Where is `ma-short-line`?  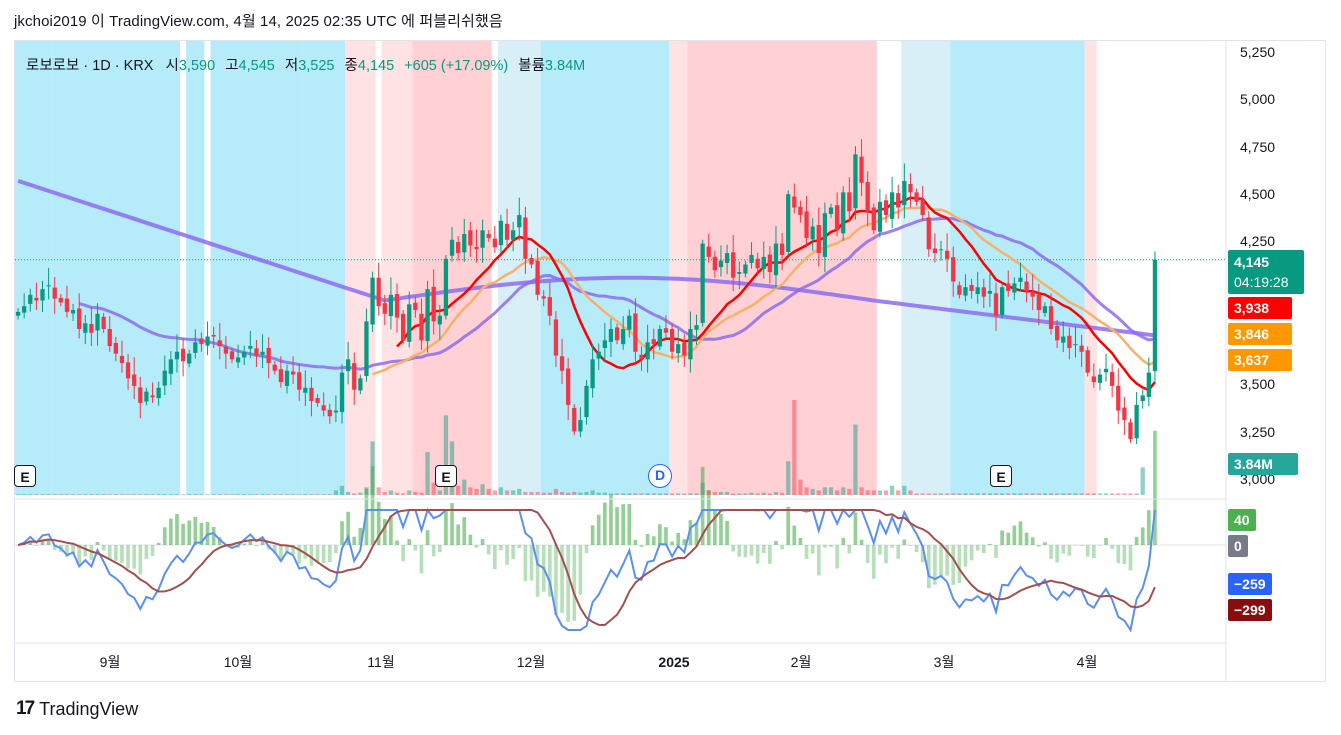 ma-short-line is located at coordinates (764, 291).